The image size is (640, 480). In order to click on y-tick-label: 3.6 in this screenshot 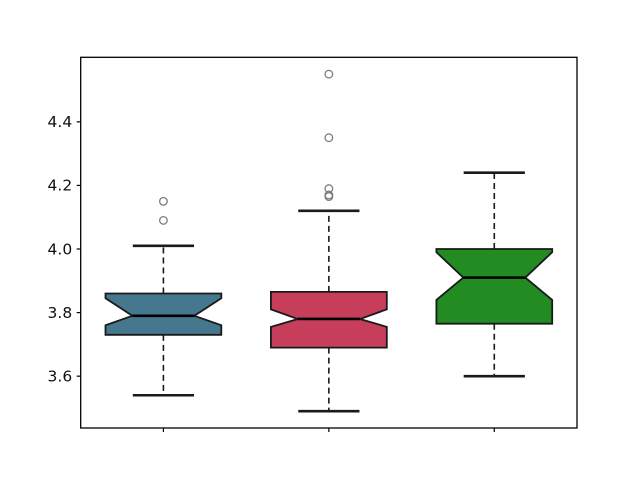, I will do `click(60, 376)`.